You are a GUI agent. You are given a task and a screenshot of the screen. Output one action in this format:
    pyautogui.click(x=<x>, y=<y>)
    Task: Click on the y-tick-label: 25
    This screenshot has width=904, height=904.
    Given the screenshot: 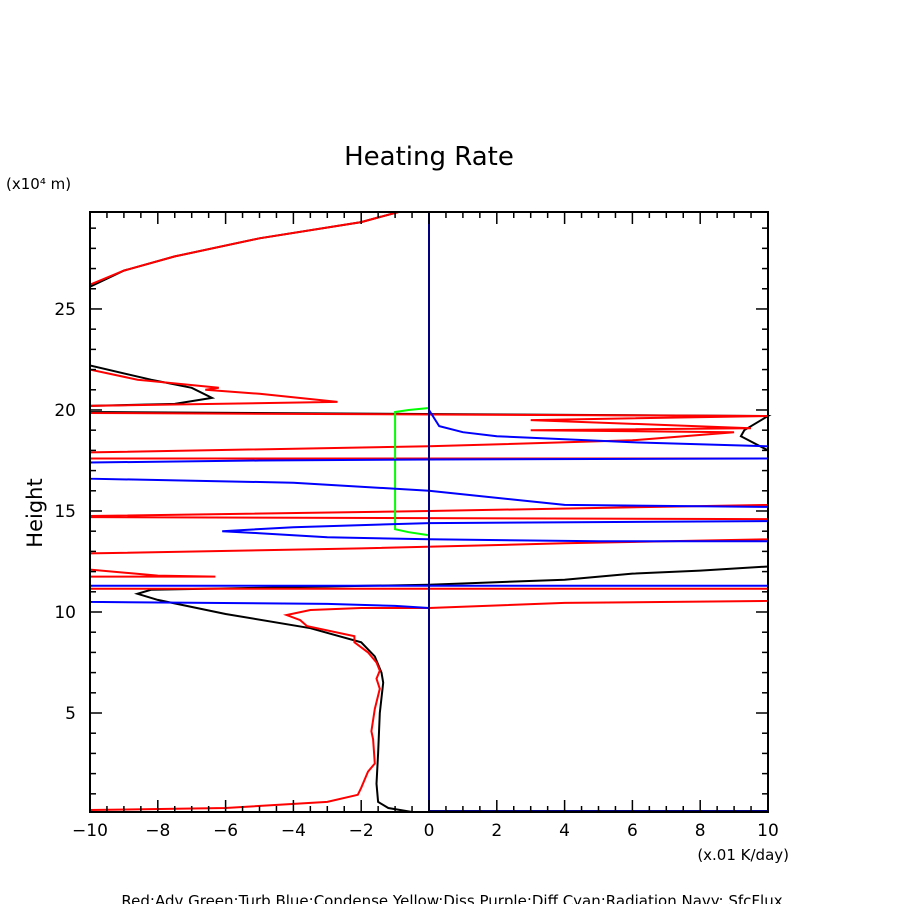 What is the action you would take?
    pyautogui.click(x=65, y=310)
    